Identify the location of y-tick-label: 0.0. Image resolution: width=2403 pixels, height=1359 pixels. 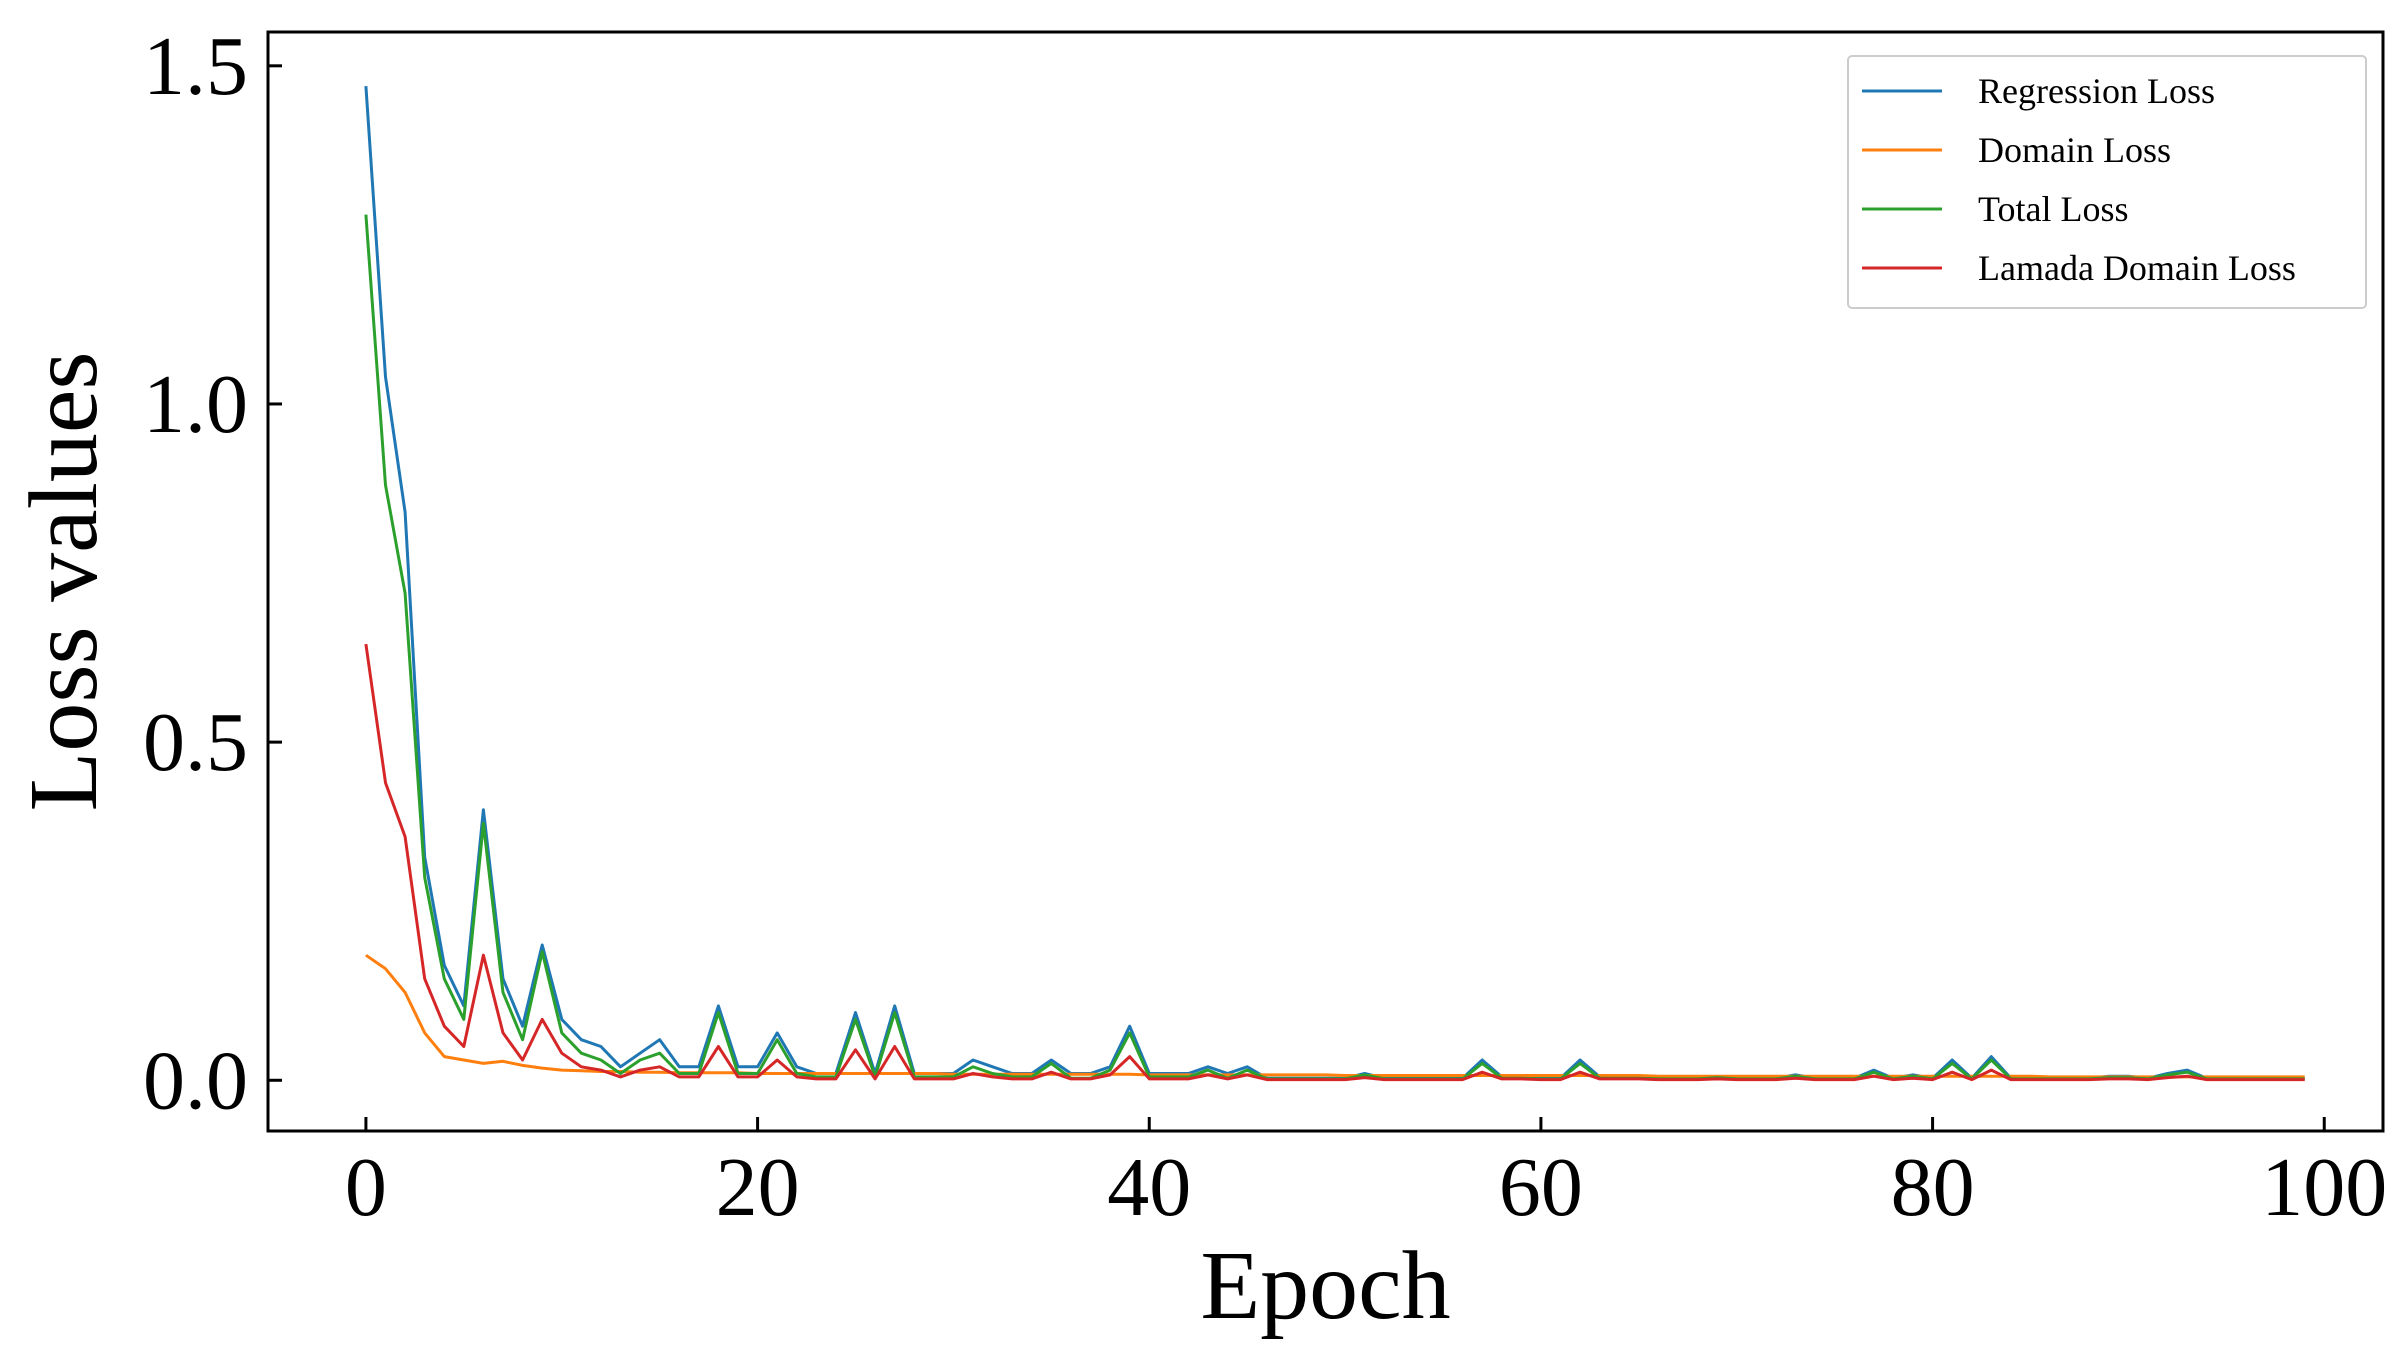
(195, 1080).